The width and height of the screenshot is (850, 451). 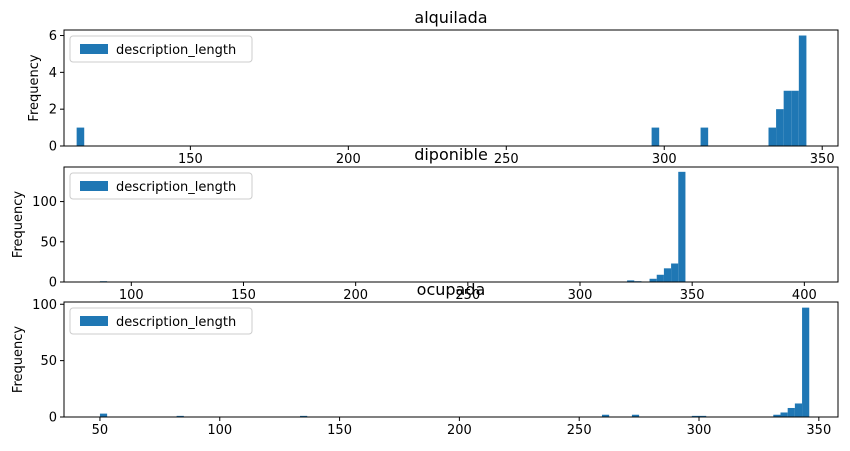 I want to click on subplot-title: ocupada, so click(x=451, y=289).